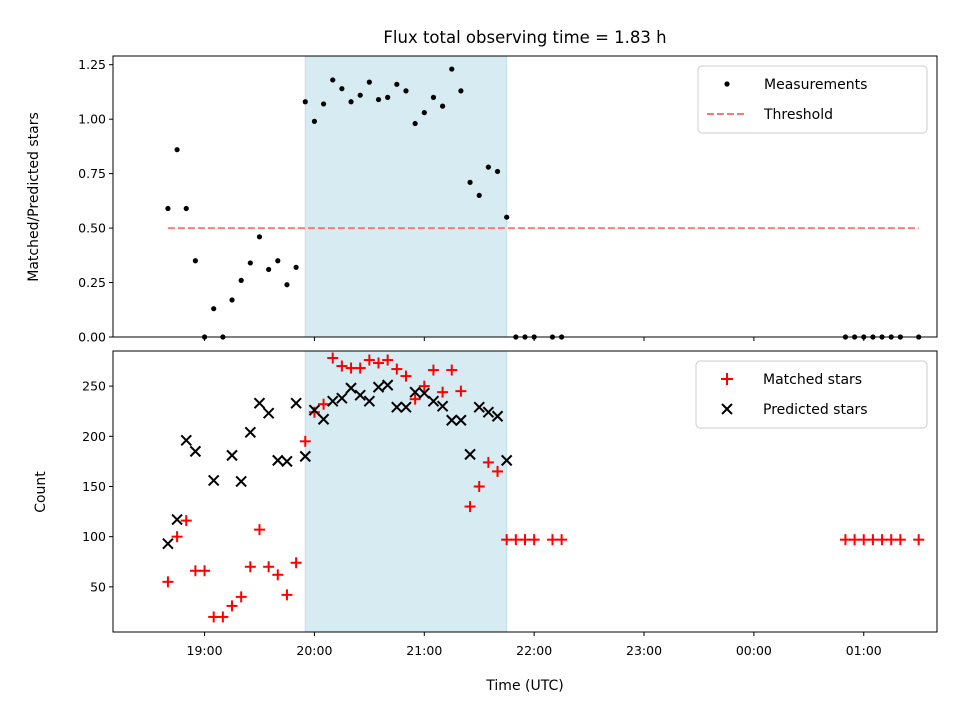 Image resolution: width=960 pixels, height=720 pixels. Describe the element at coordinates (34, 197) in the screenshot. I see `y-axis-label: Matched/Predicted stars` at that location.